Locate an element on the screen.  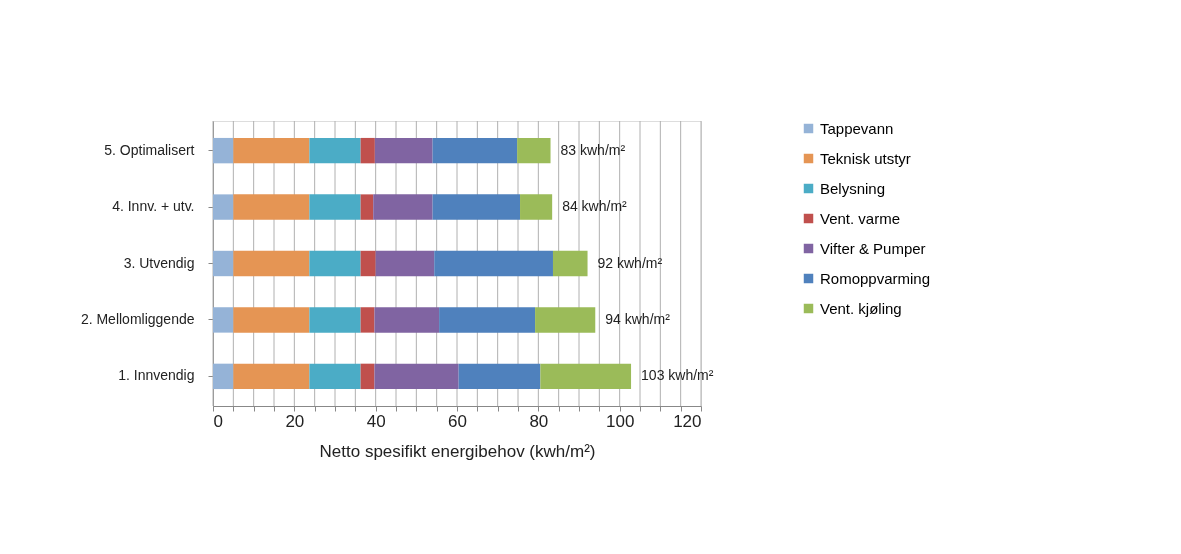
total-label: 84 kwh/m² is located at coordinates (595, 206).